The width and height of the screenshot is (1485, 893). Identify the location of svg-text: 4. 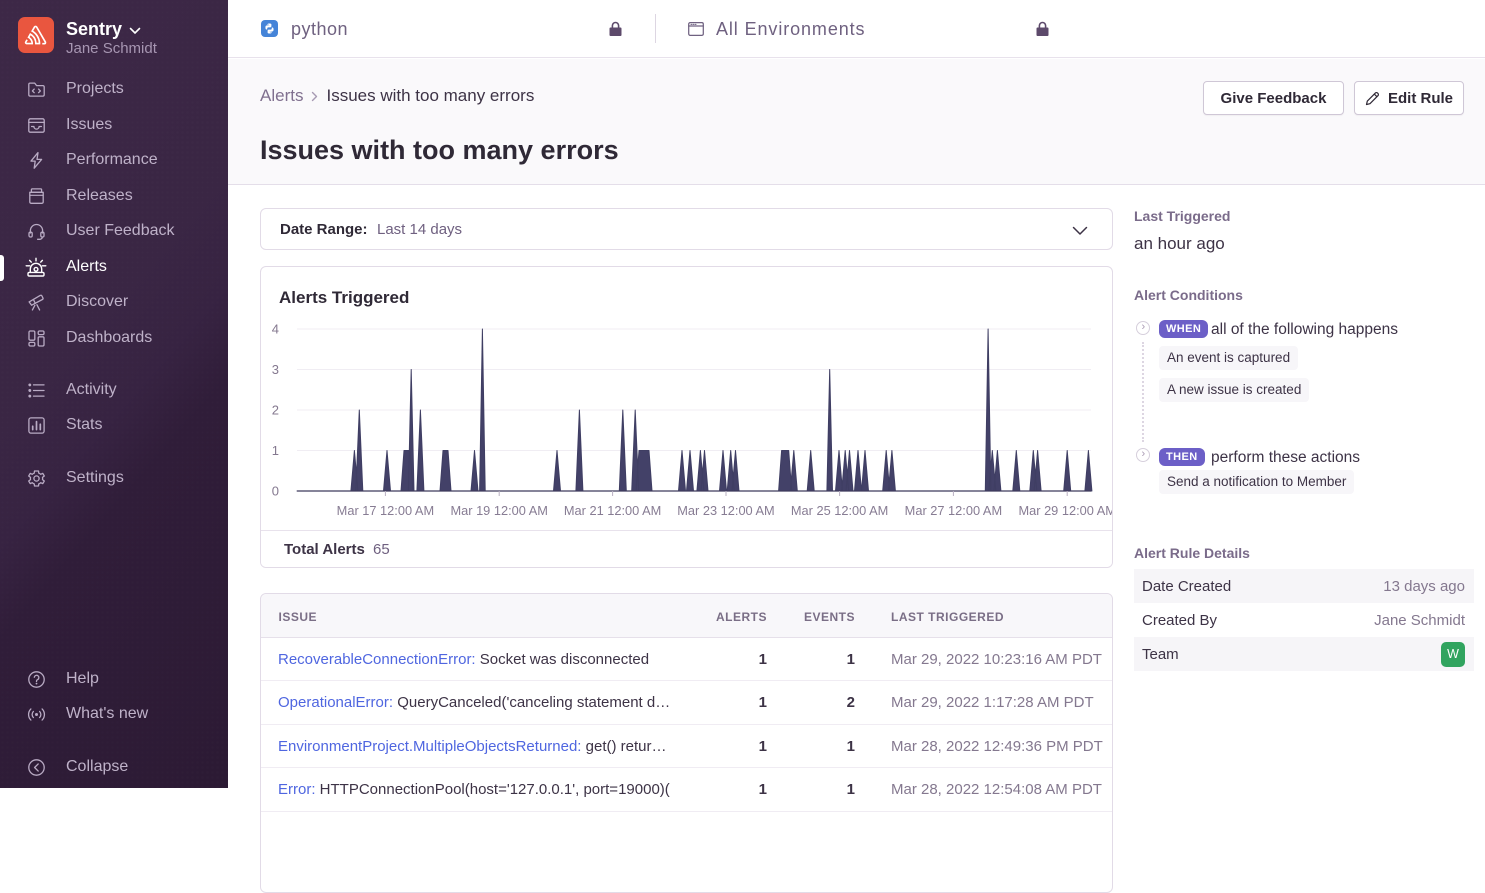
(275, 329).